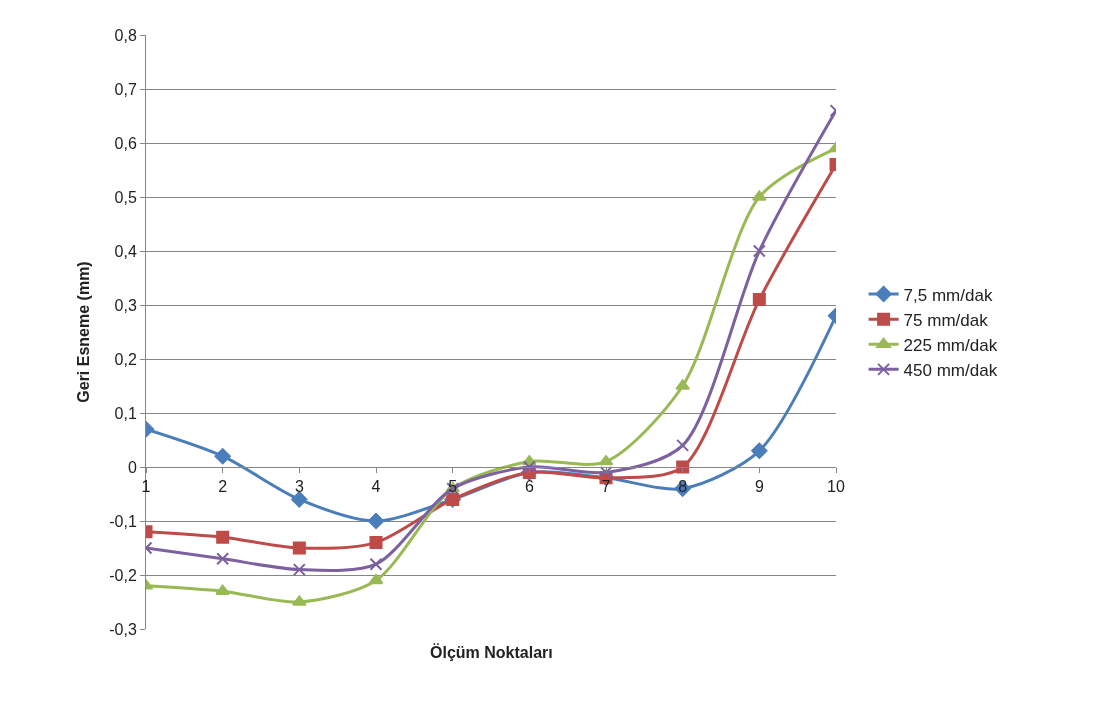 The height and width of the screenshot is (702, 1103). What do you see at coordinates (84, 332) in the screenshot?
I see `y-axis-title: Geri Esneme (mm)` at bounding box center [84, 332].